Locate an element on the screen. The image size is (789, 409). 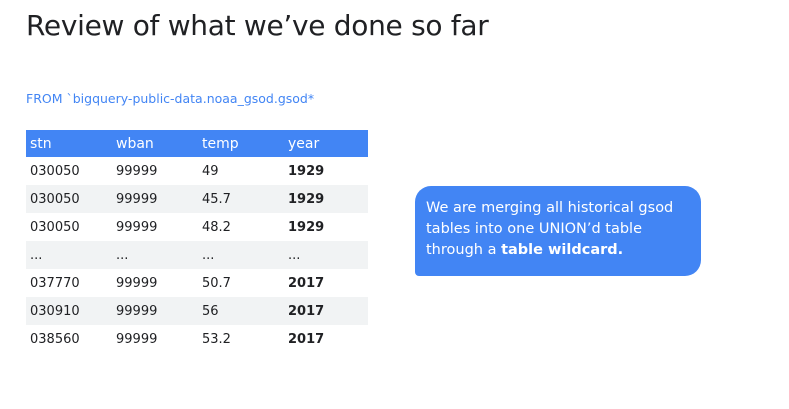
slide-title: Review of what we’ve done so far is located at coordinates (257, 25).